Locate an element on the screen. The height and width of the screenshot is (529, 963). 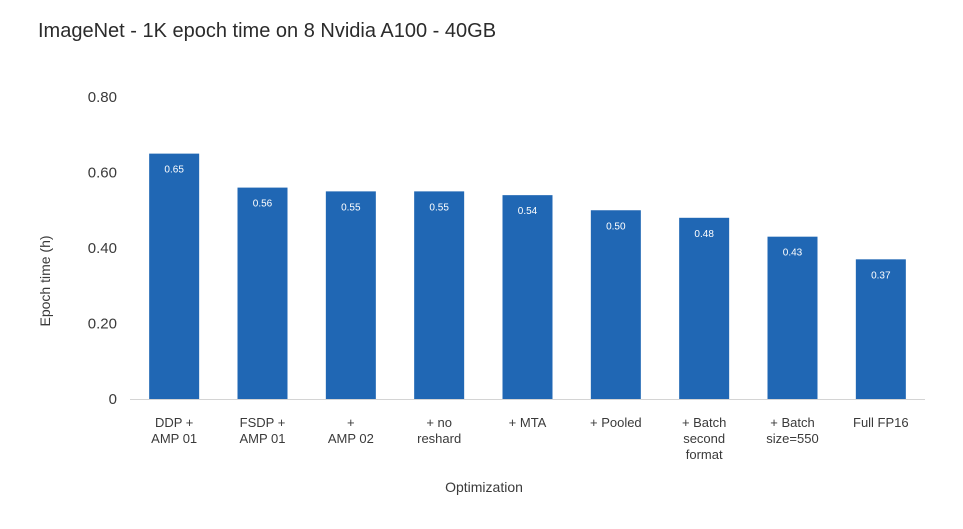
bar-value-label: 0.43 is located at coordinates (793, 253).